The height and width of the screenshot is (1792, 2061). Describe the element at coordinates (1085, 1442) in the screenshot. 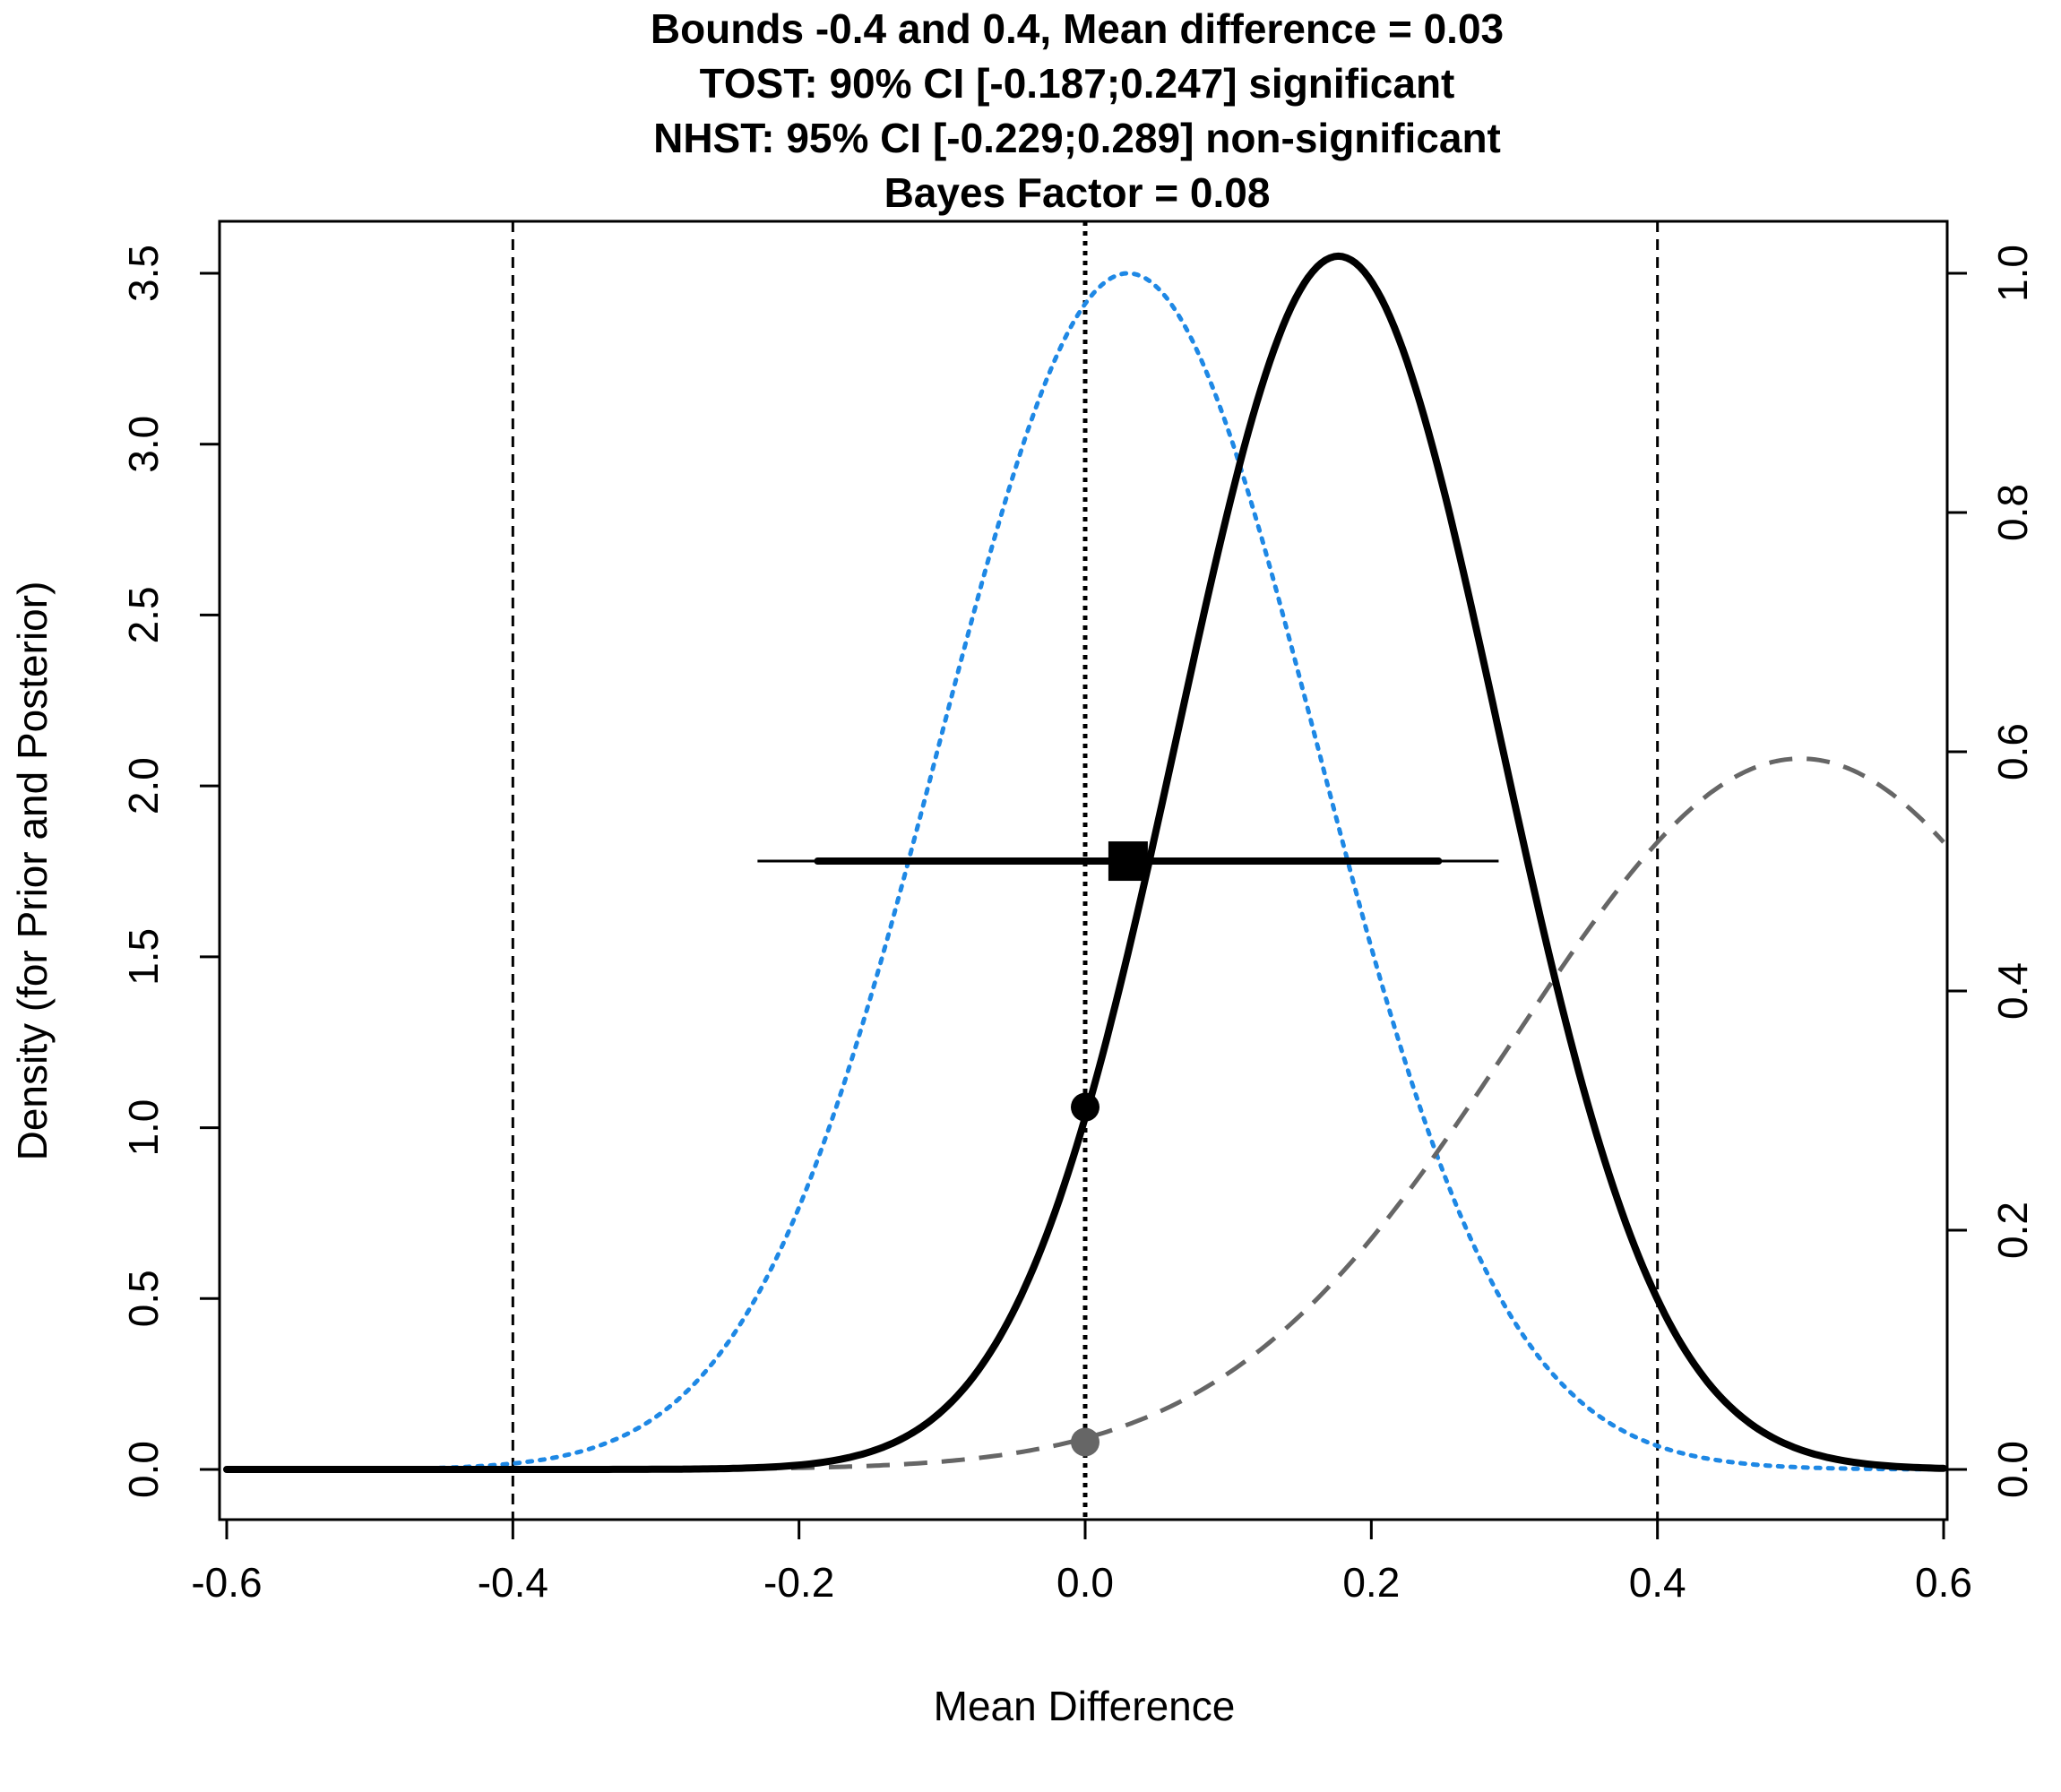

I see `prior-at-zero-point` at that location.